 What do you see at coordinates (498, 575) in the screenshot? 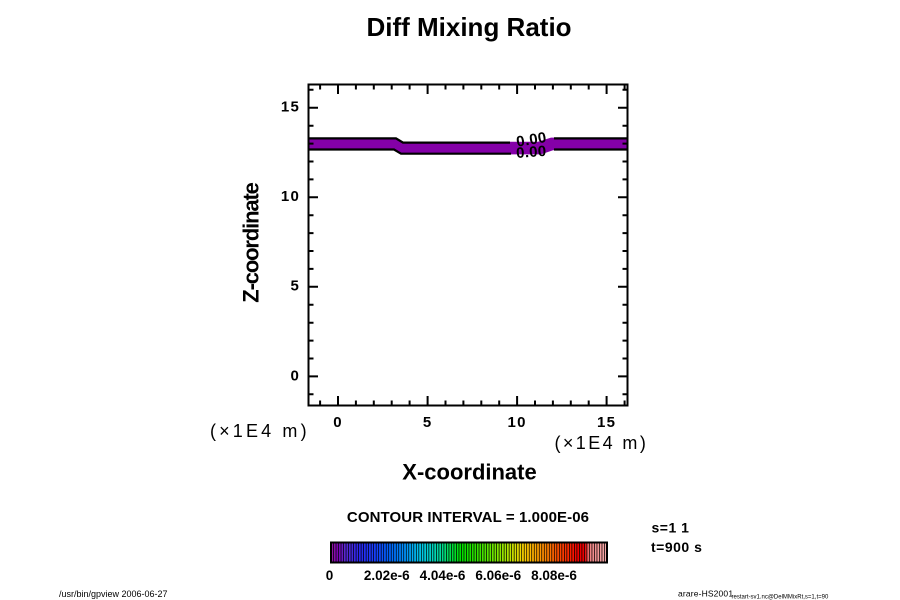
I see `svg-text: 6.06e-6` at bounding box center [498, 575].